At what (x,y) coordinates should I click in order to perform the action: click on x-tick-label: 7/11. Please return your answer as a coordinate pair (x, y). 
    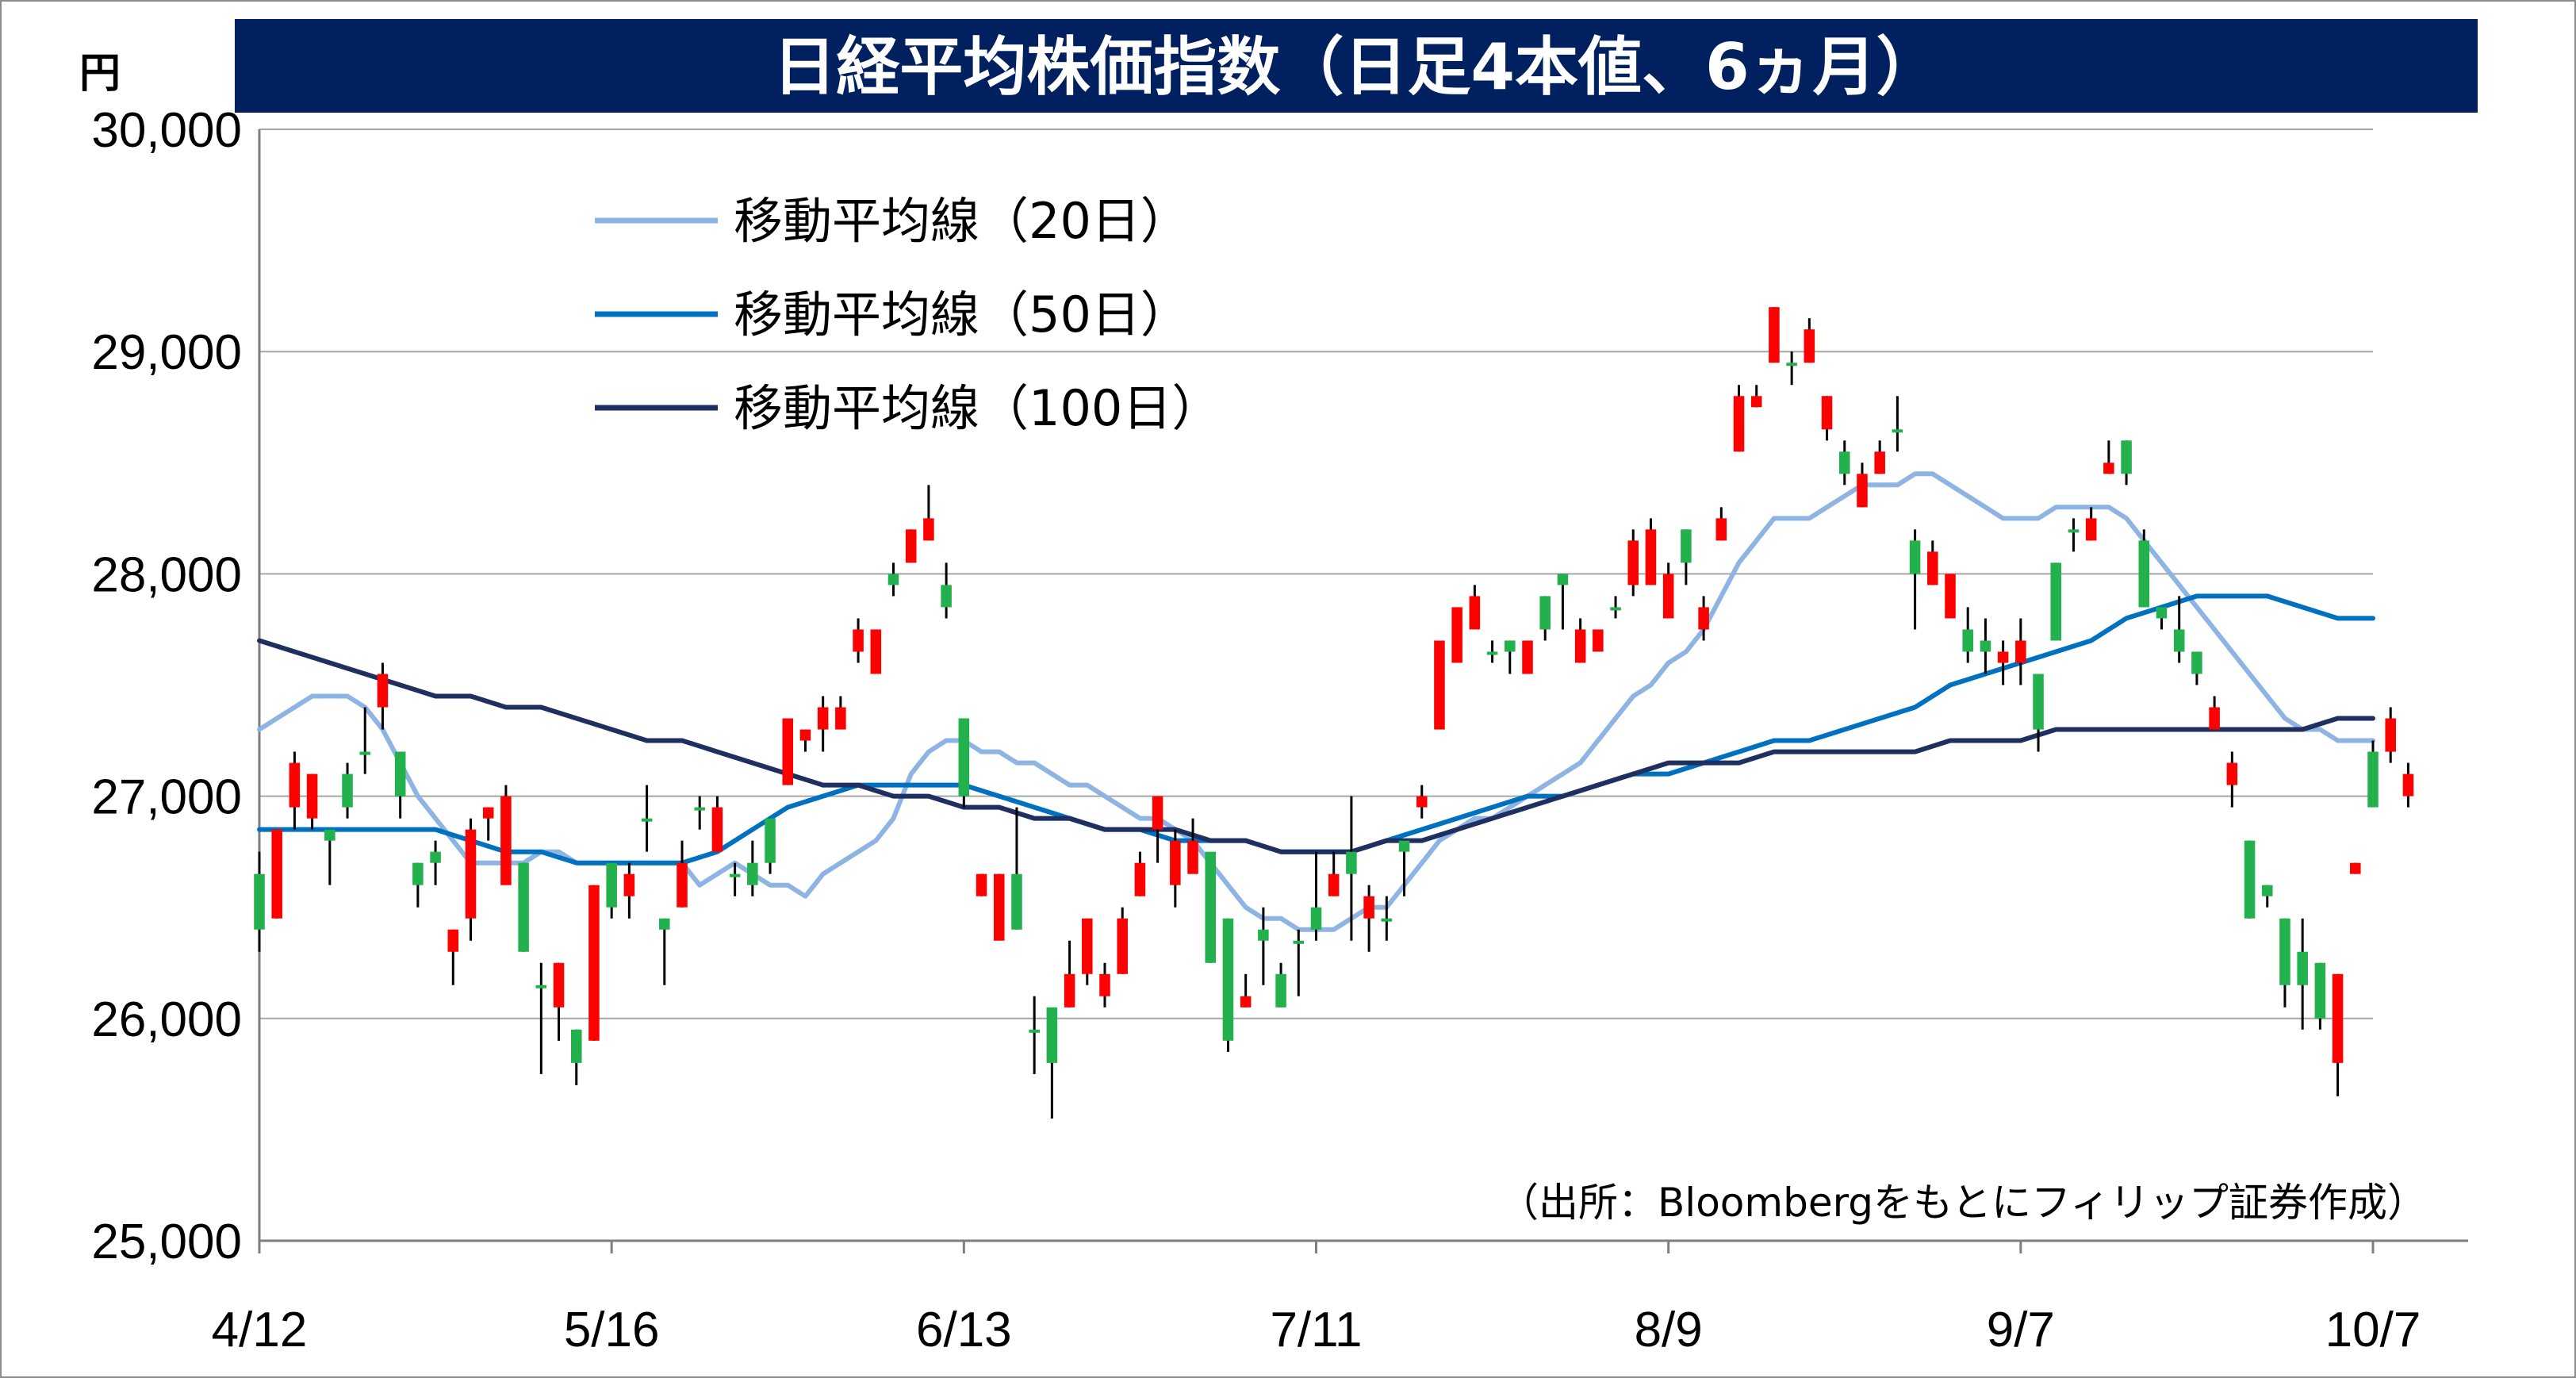
    Looking at the image, I should click on (1316, 1330).